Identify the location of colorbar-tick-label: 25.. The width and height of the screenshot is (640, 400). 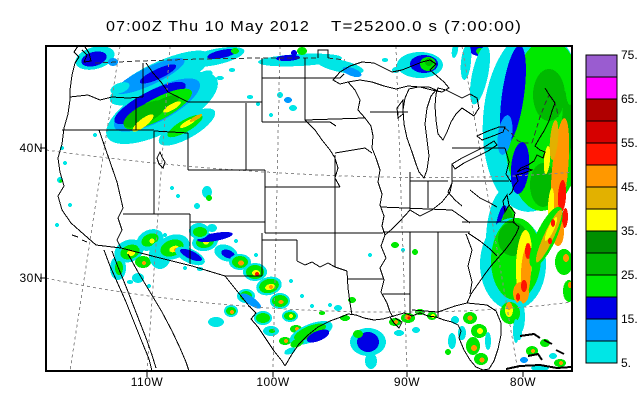
(629, 275).